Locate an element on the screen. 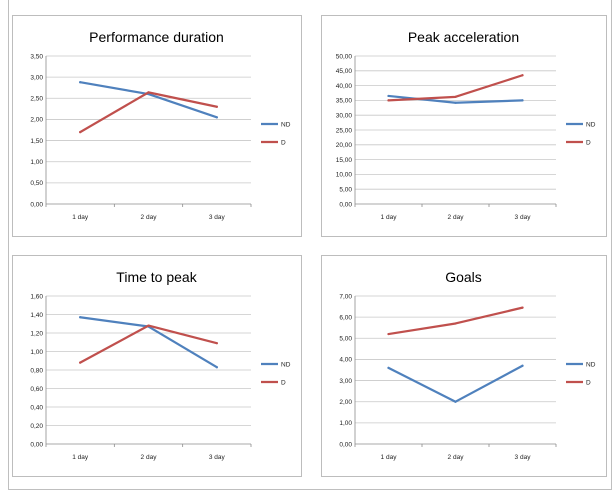 This screenshot has width=613, height=492. y-tick-label: 1,50 is located at coordinates (36, 141).